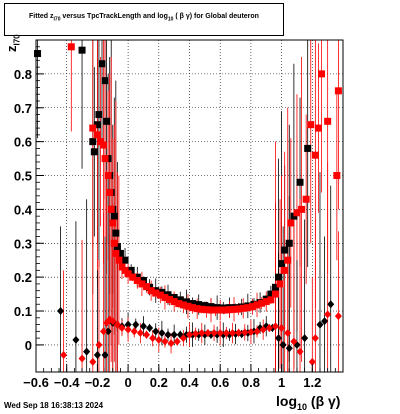 Image resolution: width=400 pixels, height=414 pixels. I want to click on y-tick-label: 0, so click(28, 345).